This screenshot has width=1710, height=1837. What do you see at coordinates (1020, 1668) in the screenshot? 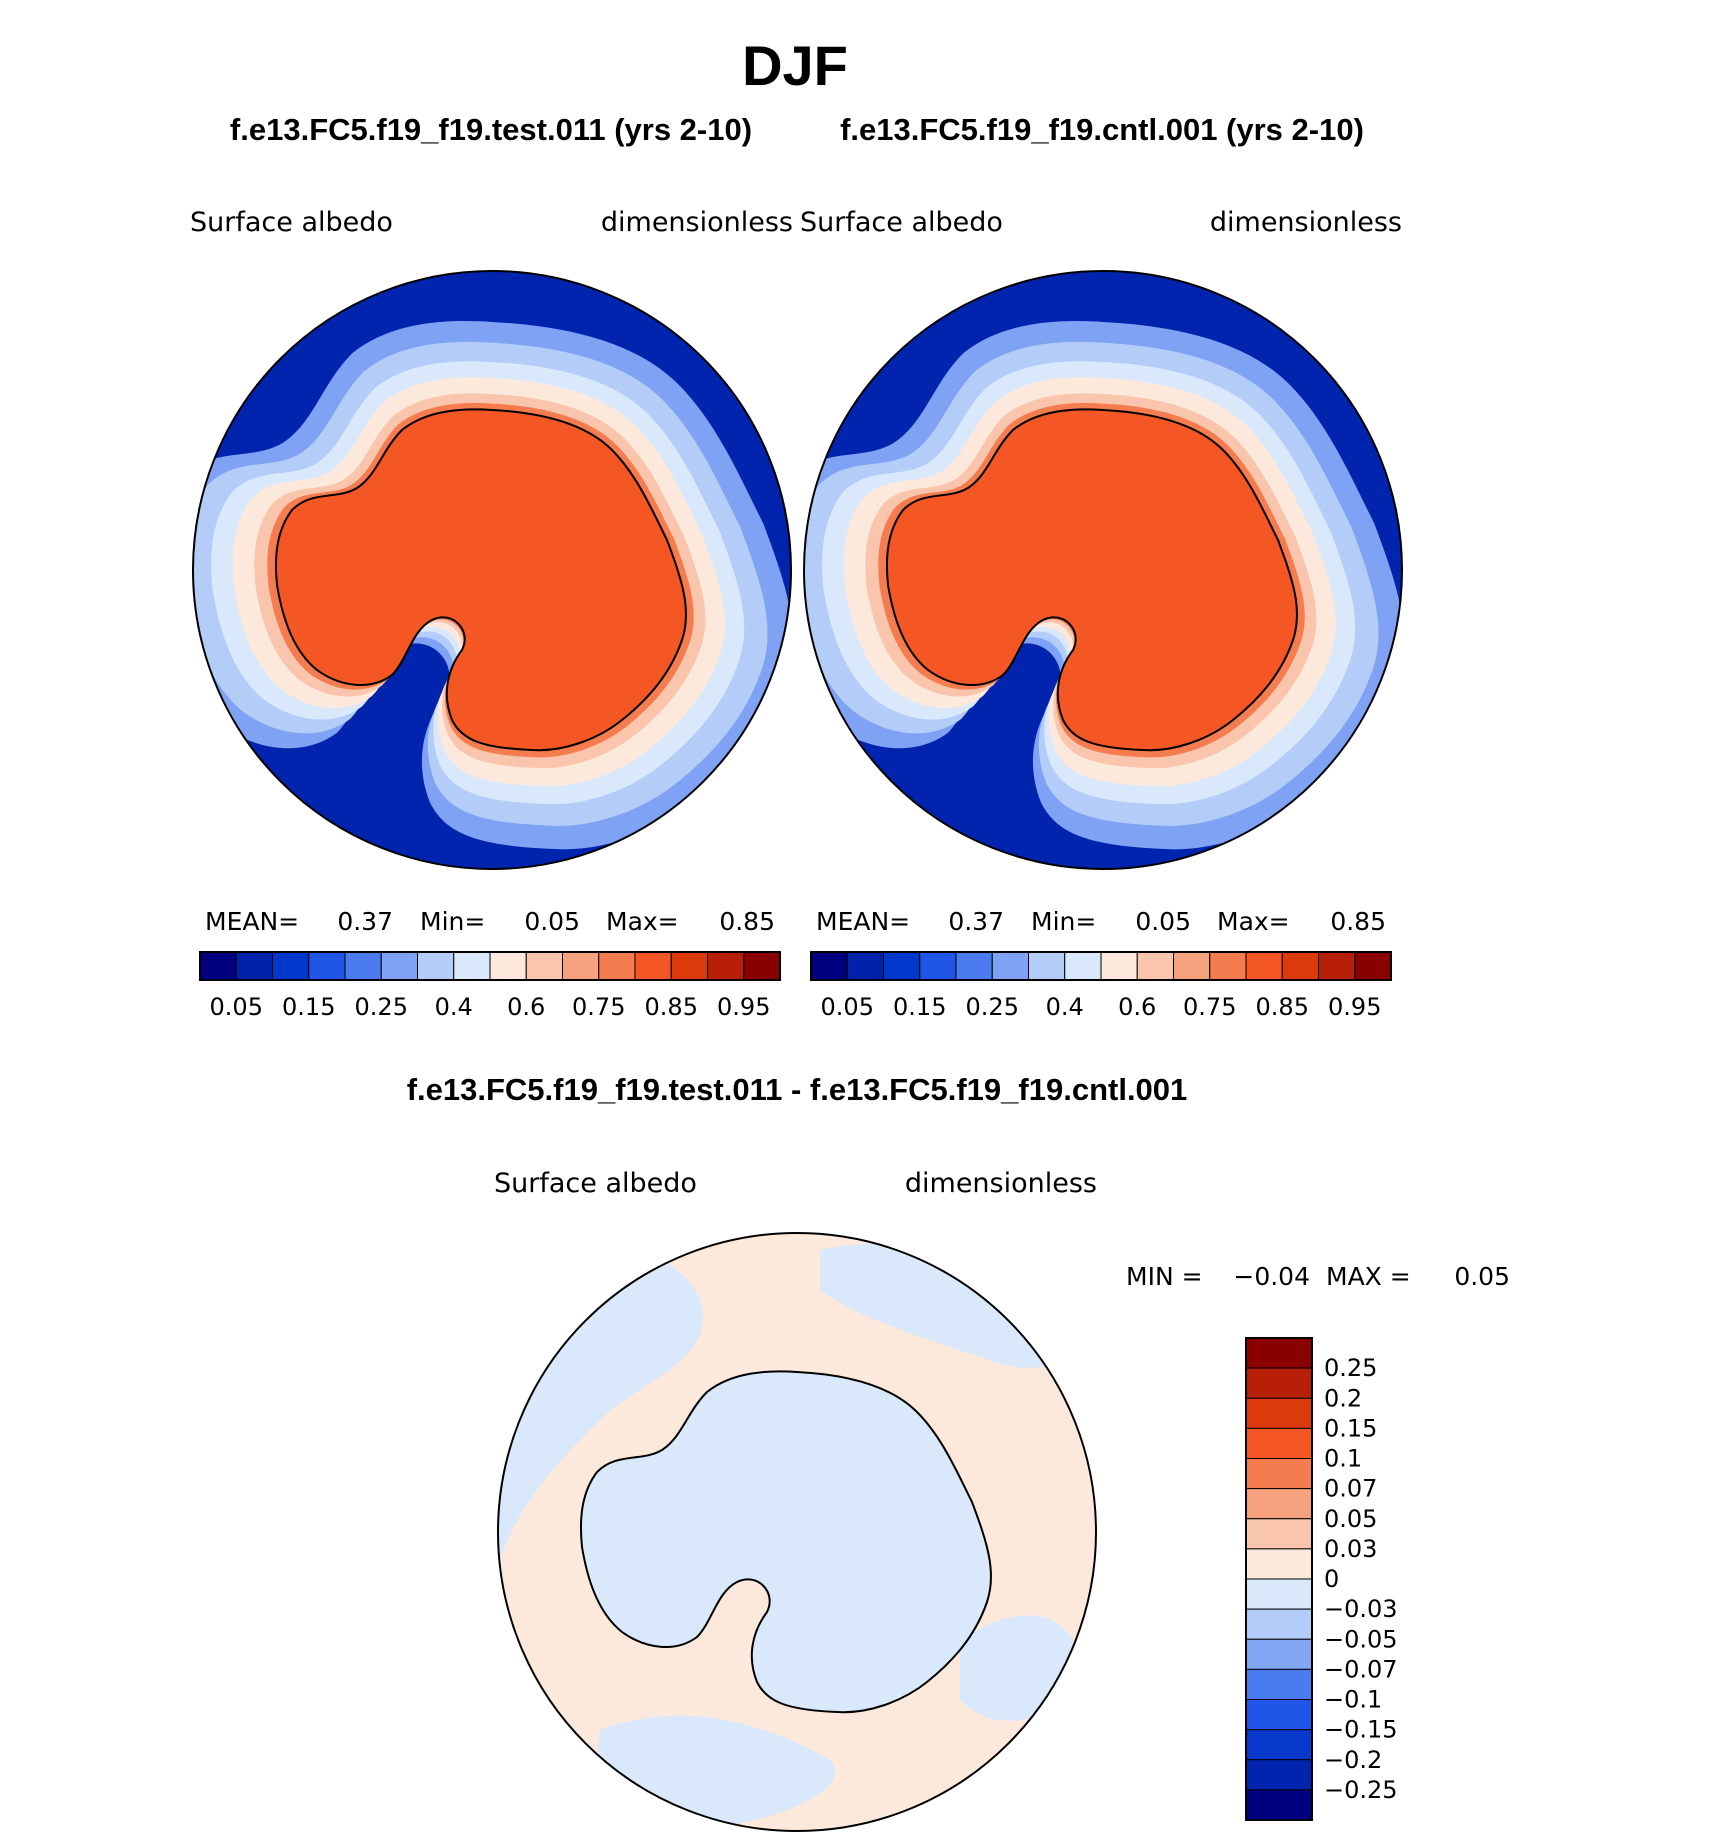
I see `negative-patch` at bounding box center [1020, 1668].